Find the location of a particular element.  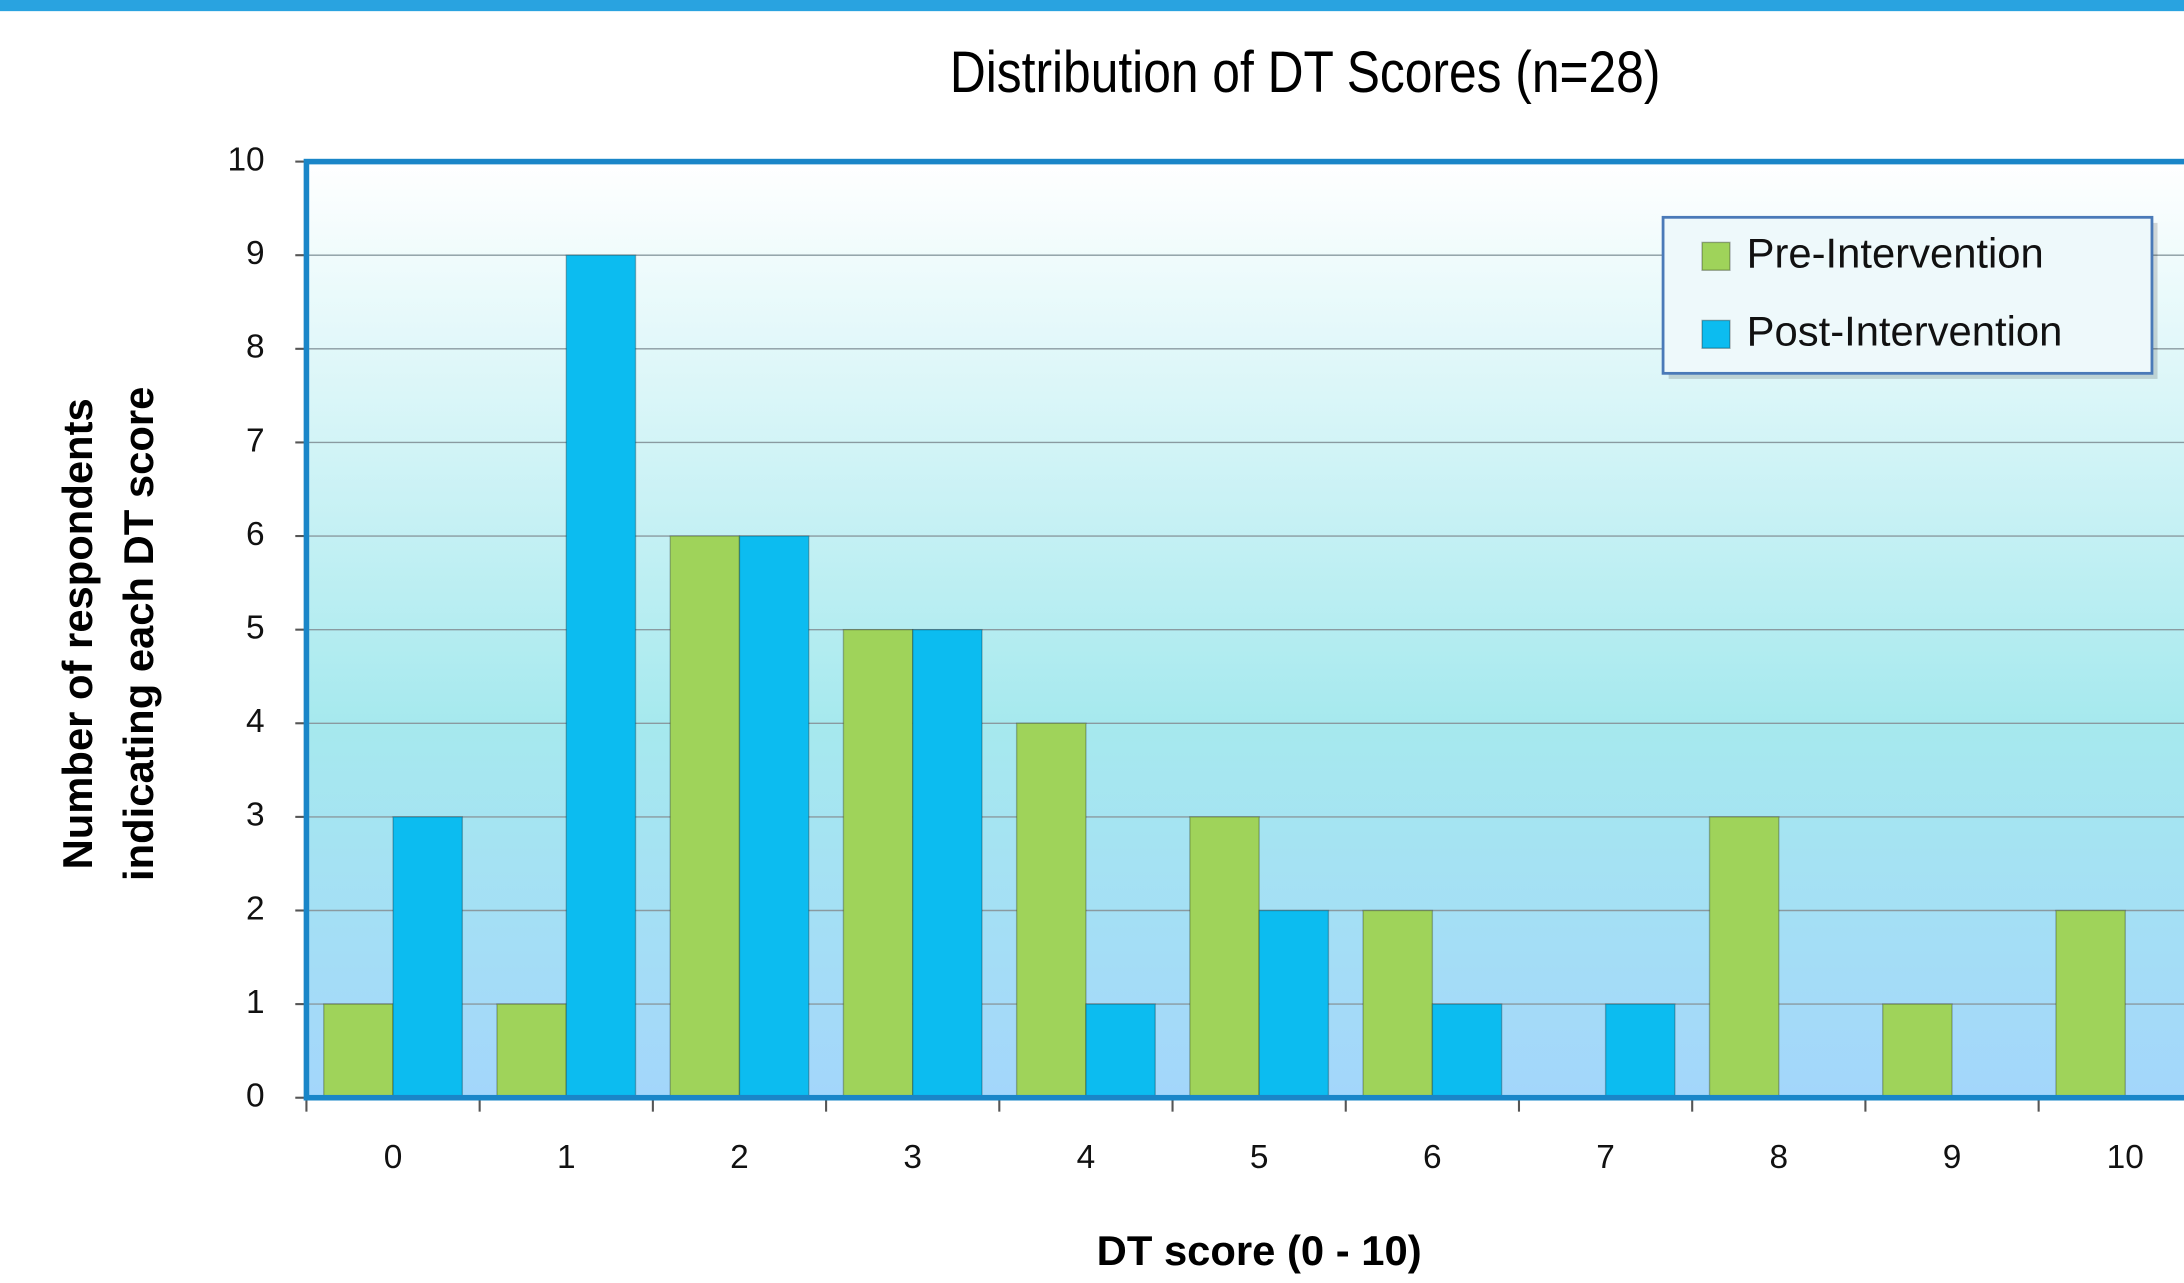

y-axis-label: indicating each DT score is located at coordinates (138, 634).